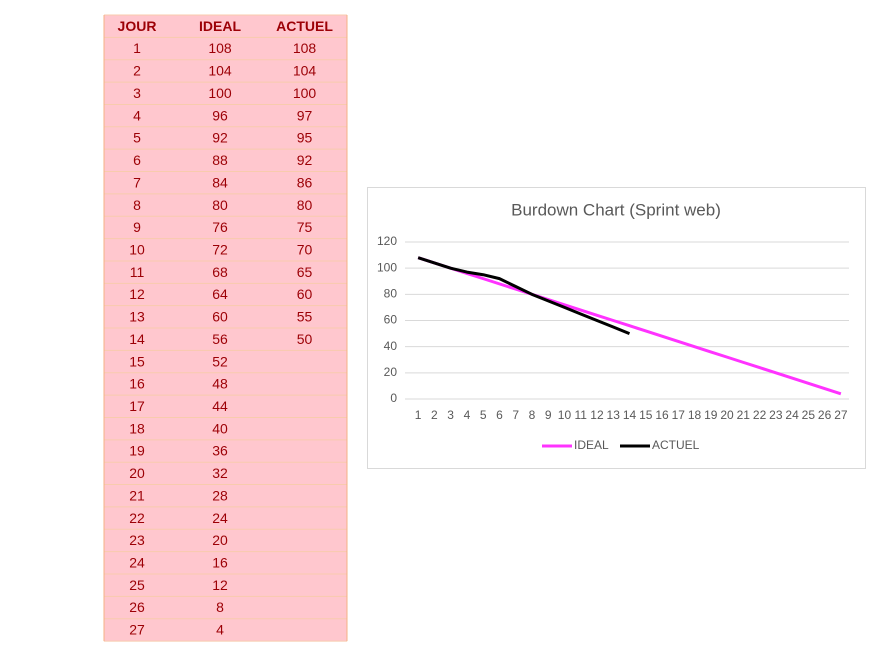 This screenshot has width=885, height=662. Describe the element at coordinates (548, 415) in the screenshot. I see `x-tick-label: 9` at that location.